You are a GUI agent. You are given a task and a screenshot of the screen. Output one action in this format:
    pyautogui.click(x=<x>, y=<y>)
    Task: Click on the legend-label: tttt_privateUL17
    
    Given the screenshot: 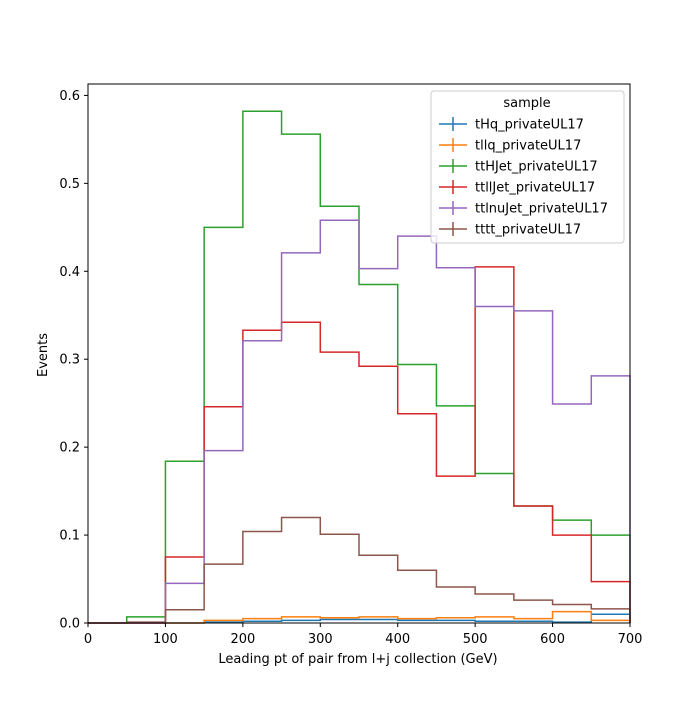 What is the action you would take?
    pyautogui.click(x=528, y=230)
    